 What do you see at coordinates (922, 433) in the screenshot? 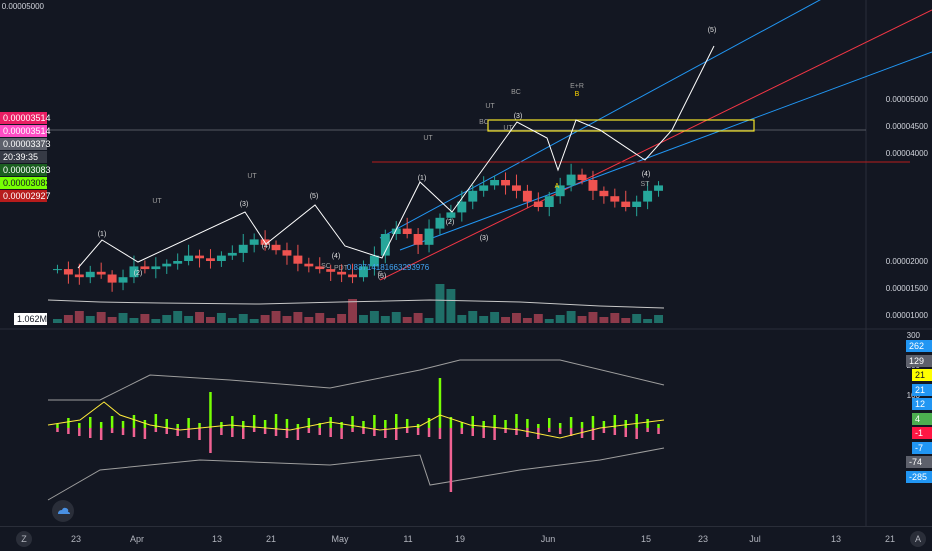
I see `osc-badge: -1` at bounding box center [922, 433].